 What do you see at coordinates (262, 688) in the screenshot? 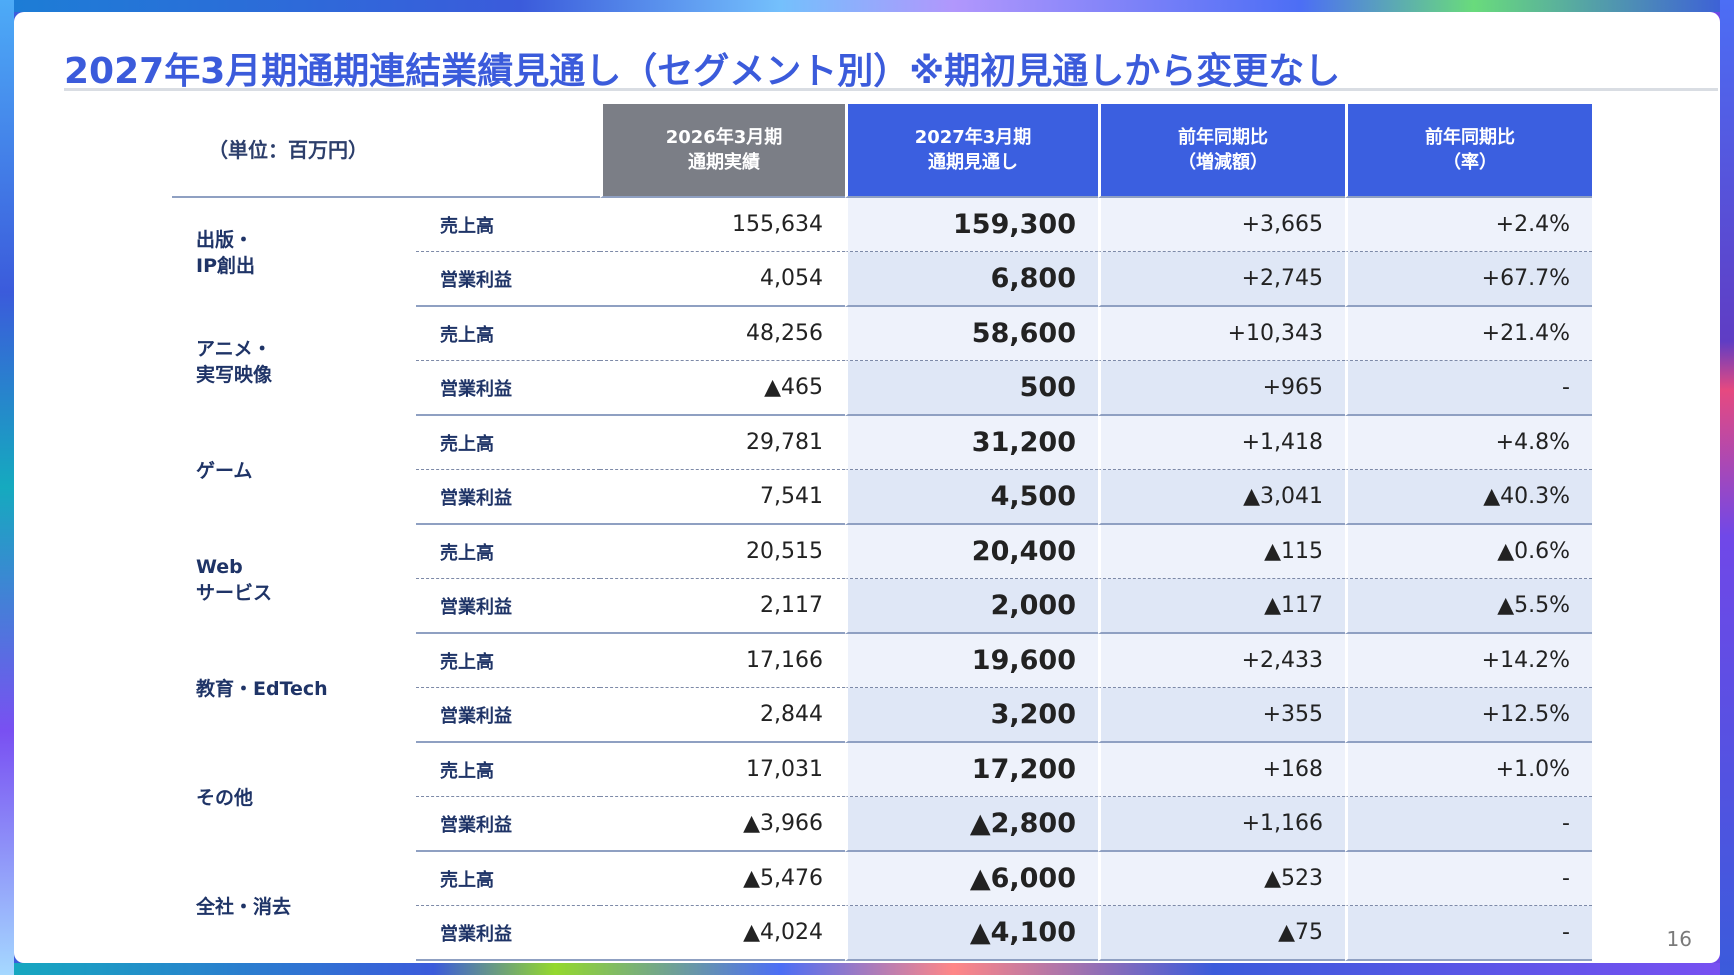
I see `segment-name: 教育・EdTech` at bounding box center [262, 688].